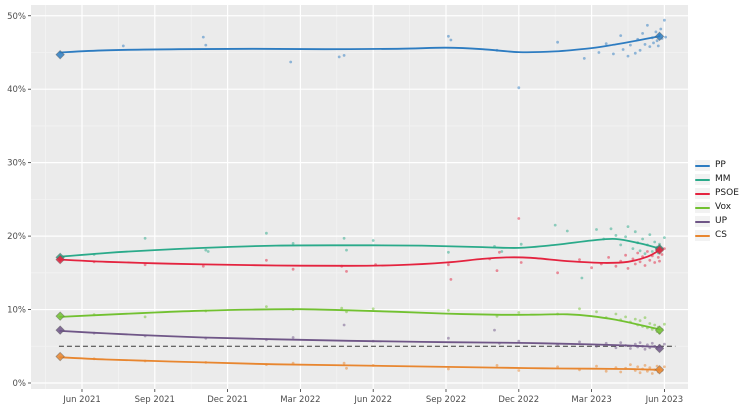 The image size is (750, 417). I want to click on series-MM, so click(360, 251).